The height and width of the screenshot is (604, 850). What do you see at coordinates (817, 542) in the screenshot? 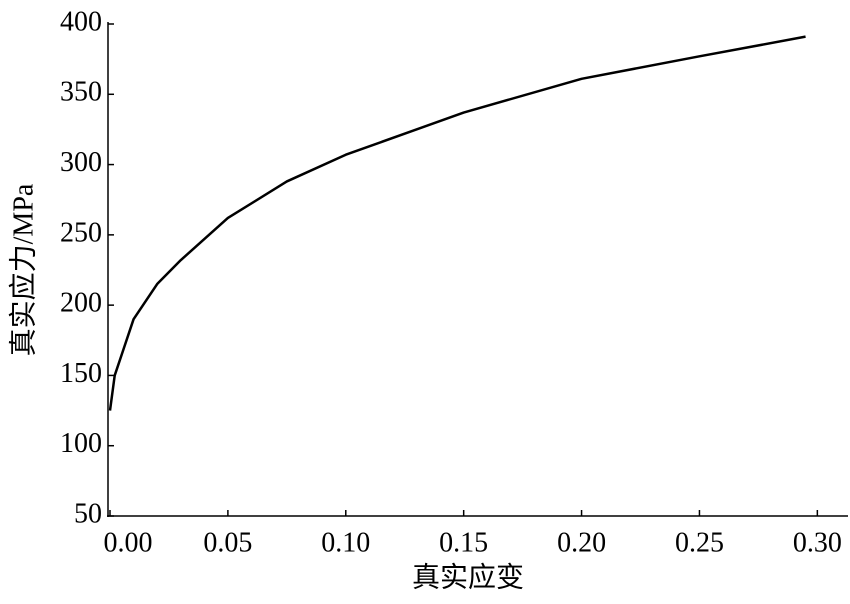
I see `x-tick-label: 0.30` at bounding box center [817, 542].